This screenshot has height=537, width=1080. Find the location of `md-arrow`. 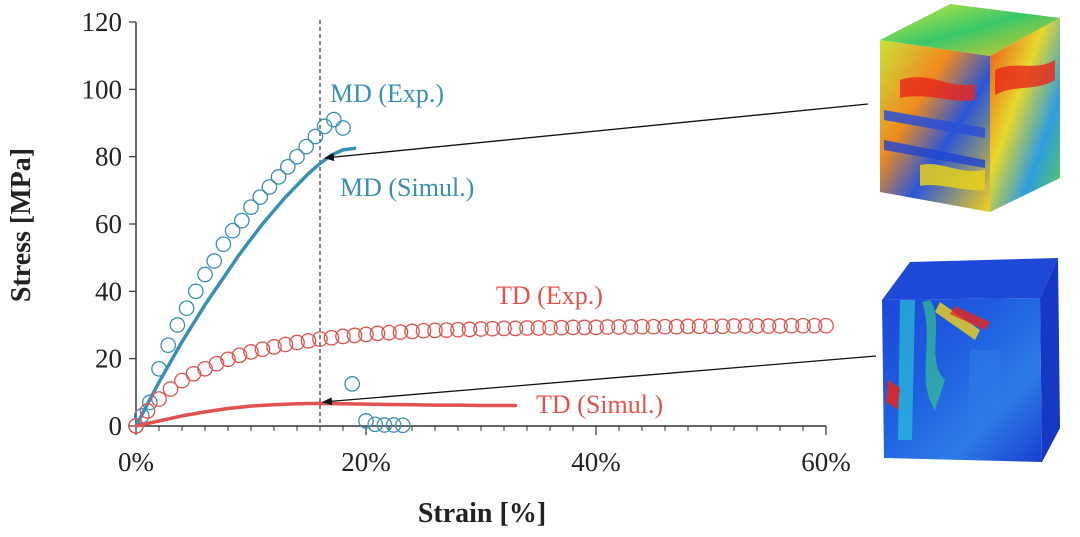

md-arrow is located at coordinates (596, 132).